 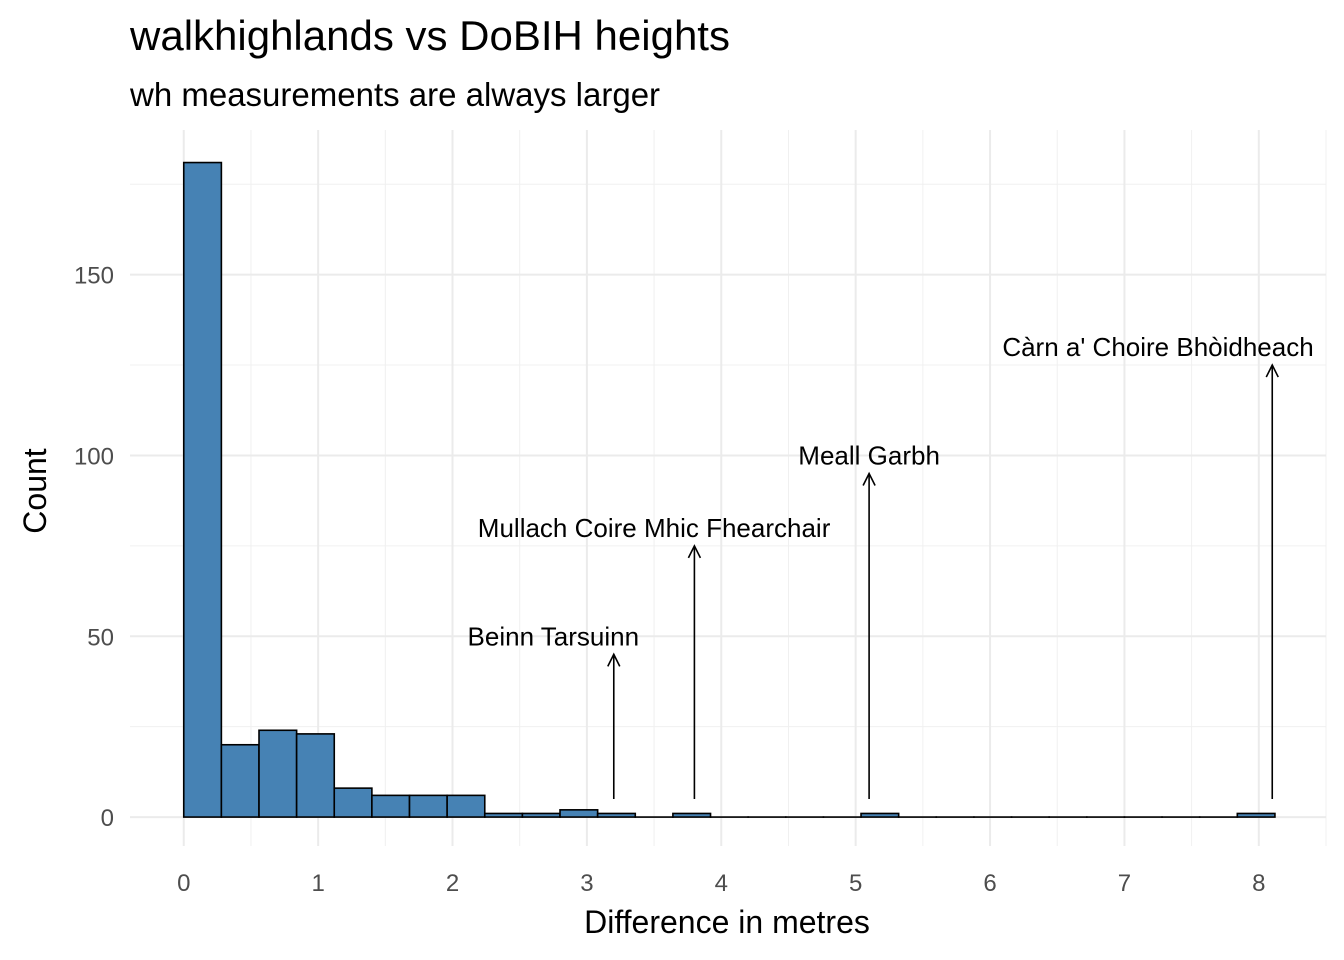 I want to click on x-tick-label: 4, so click(x=721, y=883).